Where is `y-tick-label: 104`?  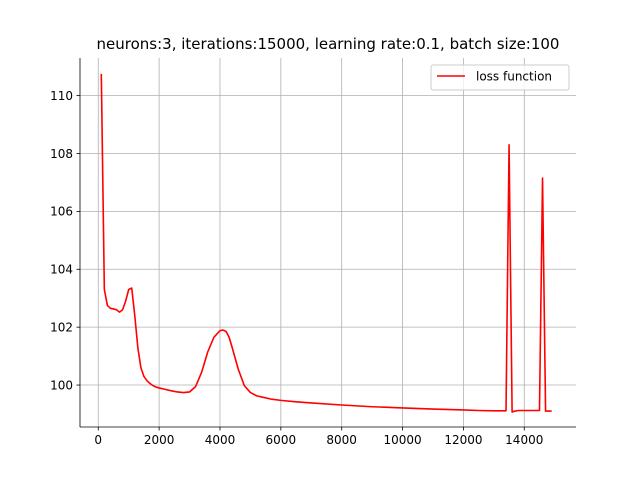
y-tick-label: 104 is located at coordinates (61, 270).